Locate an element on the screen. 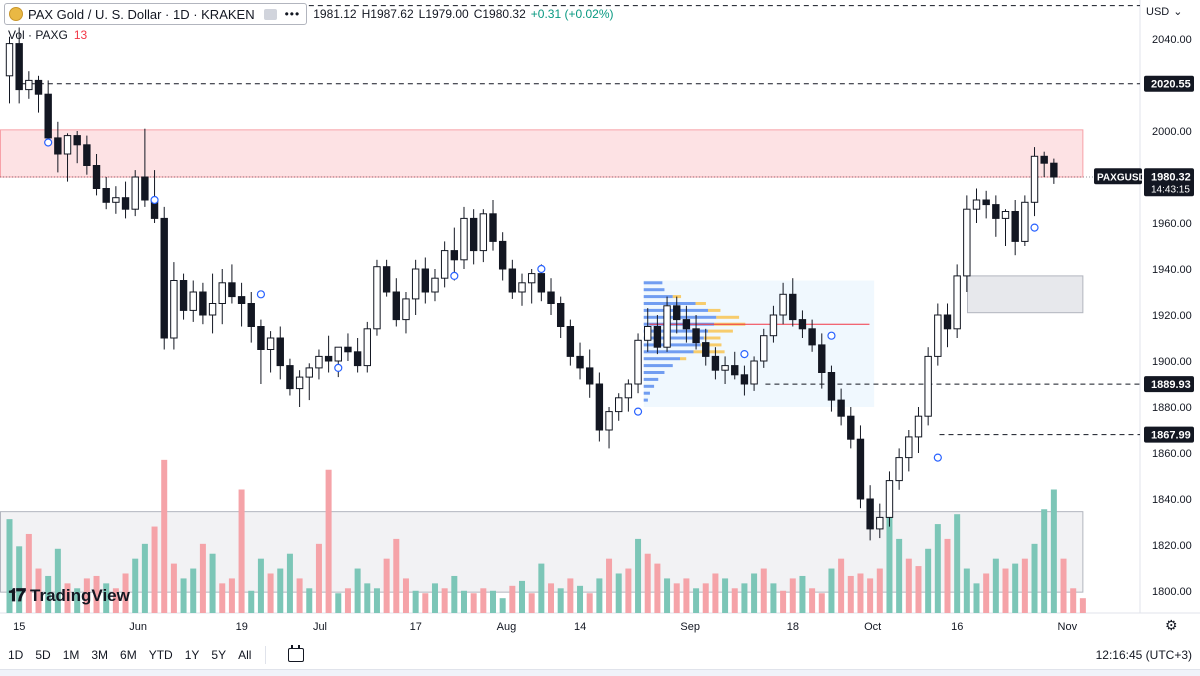 Image resolution: width=1200 pixels, height=676 pixels. clock: 12:16:45 (UTC+3) is located at coordinates (1143, 655).